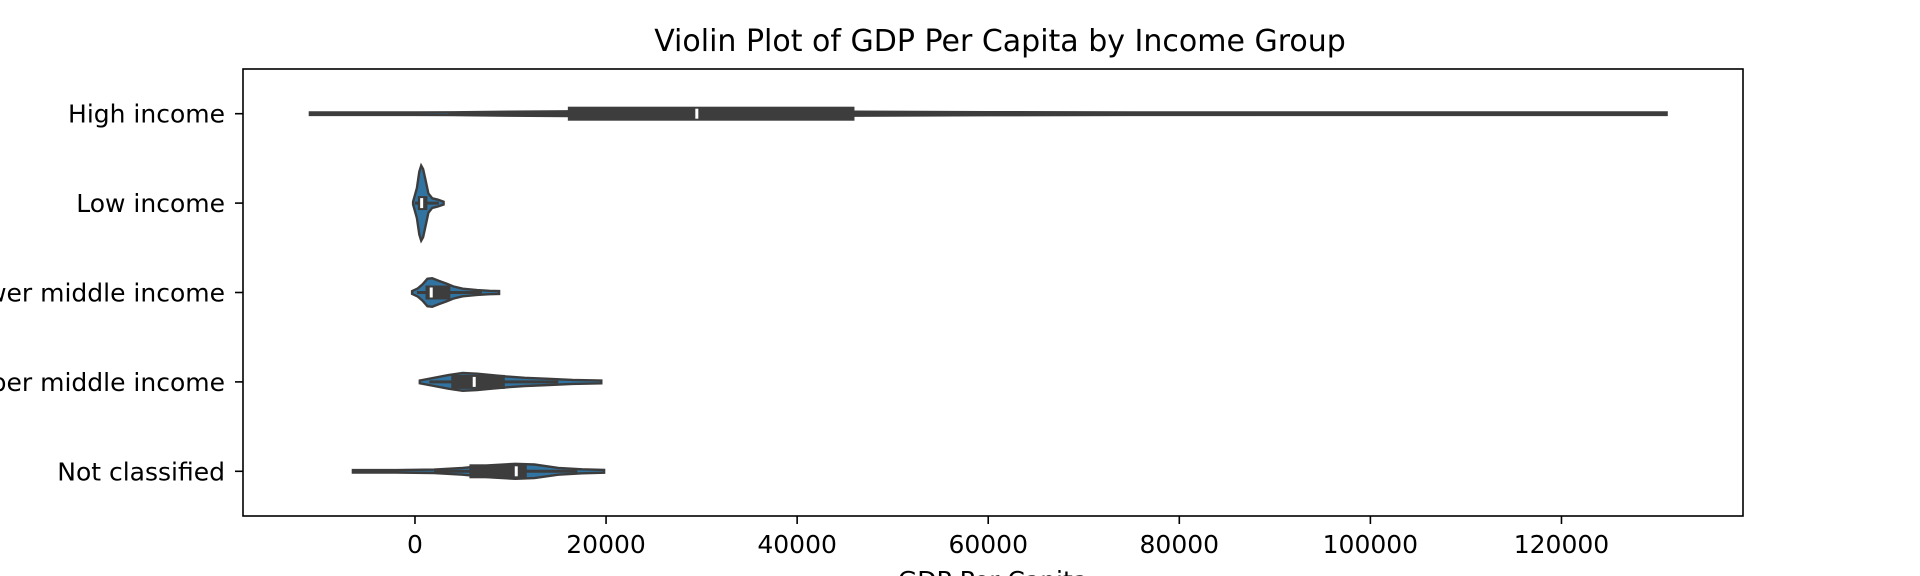 The height and width of the screenshot is (576, 1920). I want to click on y-tick-label-not-classified: Not classified, so click(141, 471).